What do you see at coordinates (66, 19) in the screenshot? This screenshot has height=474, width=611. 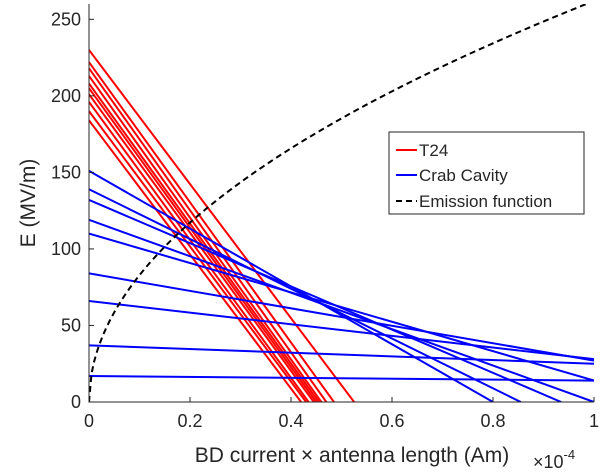 I see `y-tick-label: 250` at bounding box center [66, 19].